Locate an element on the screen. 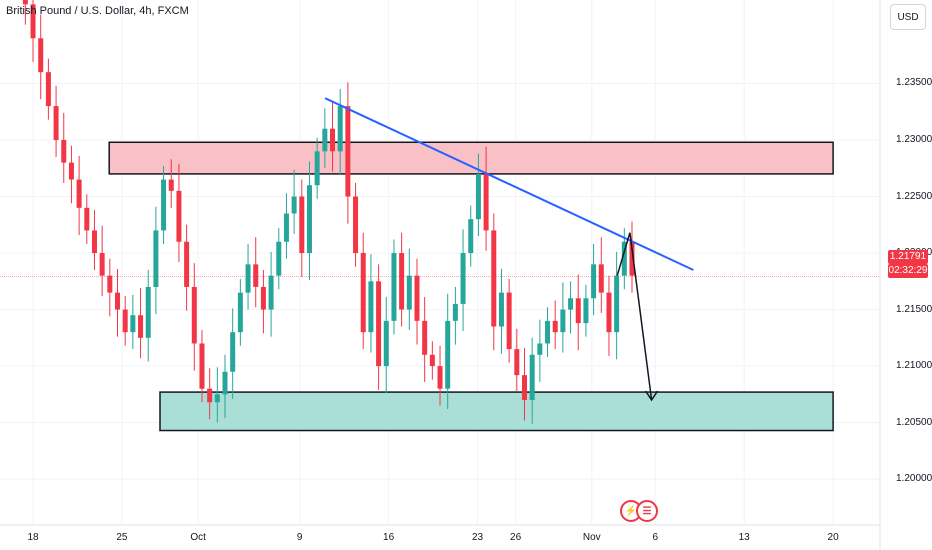 This screenshot has width=932, height=550. x-tick-label: 13 is located at coordinates (744, 537).